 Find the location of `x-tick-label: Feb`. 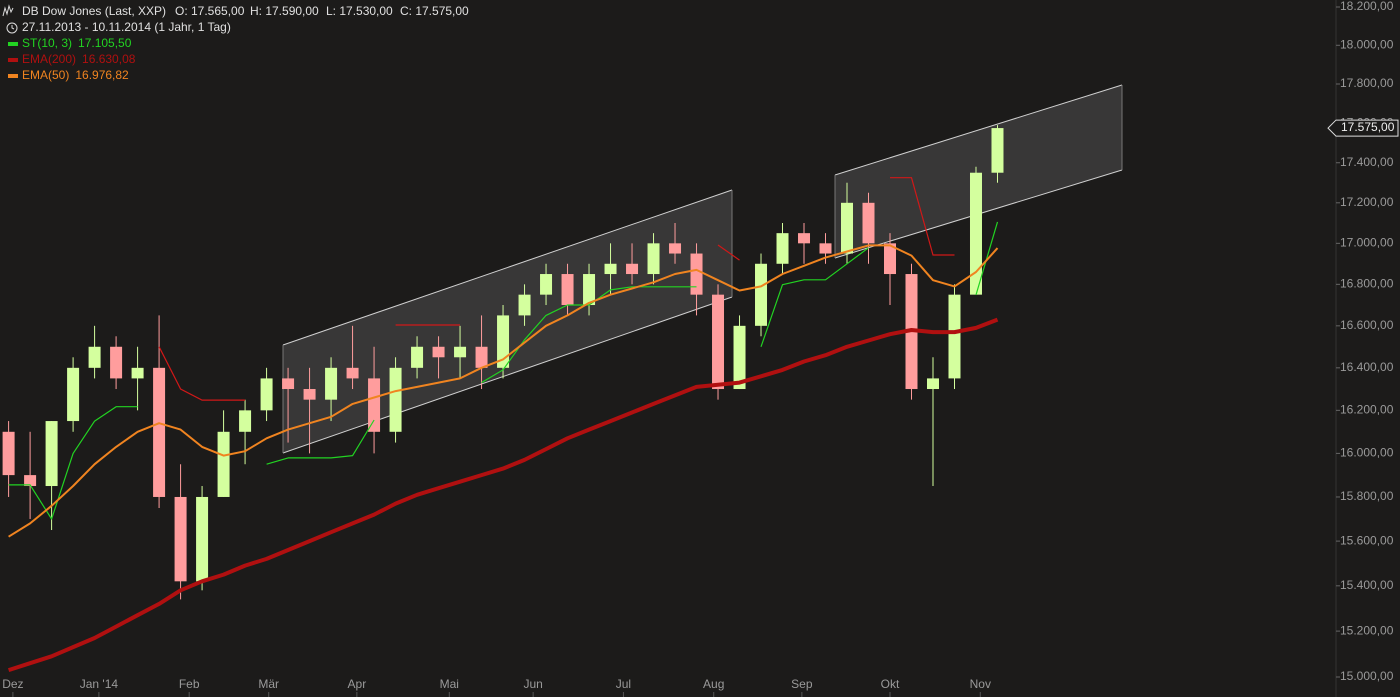

x-tick-label: Feb is located at coordinates (189, 684).